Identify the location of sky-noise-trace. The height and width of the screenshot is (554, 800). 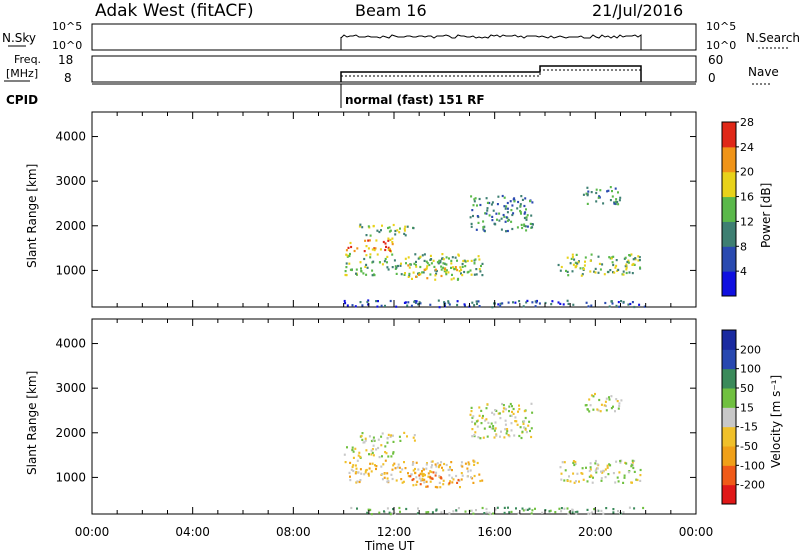
(491, 42).